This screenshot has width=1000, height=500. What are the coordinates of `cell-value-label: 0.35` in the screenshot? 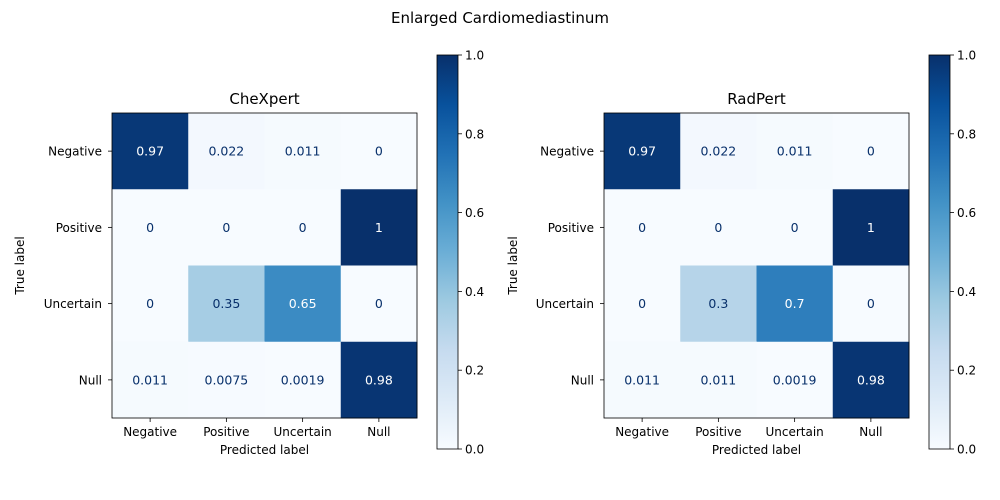 It's located at (226, 303).